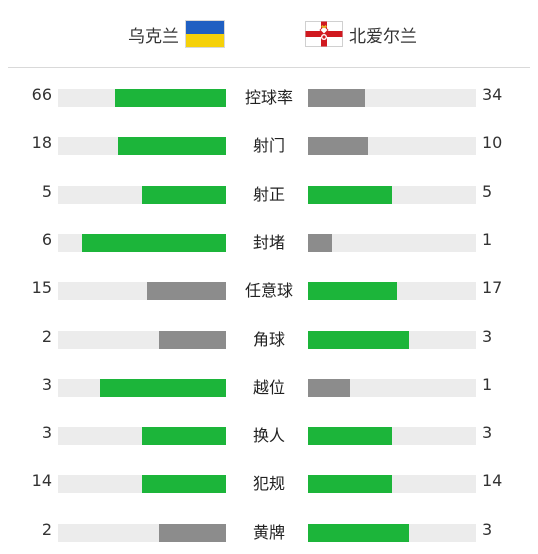 This screenshot has height=554, width=538. What do you see at coordinates (269, 33) in the screenshot?
I see `match-header: 乌克兰 北爱尔兰` at bounding box center [269, 33].